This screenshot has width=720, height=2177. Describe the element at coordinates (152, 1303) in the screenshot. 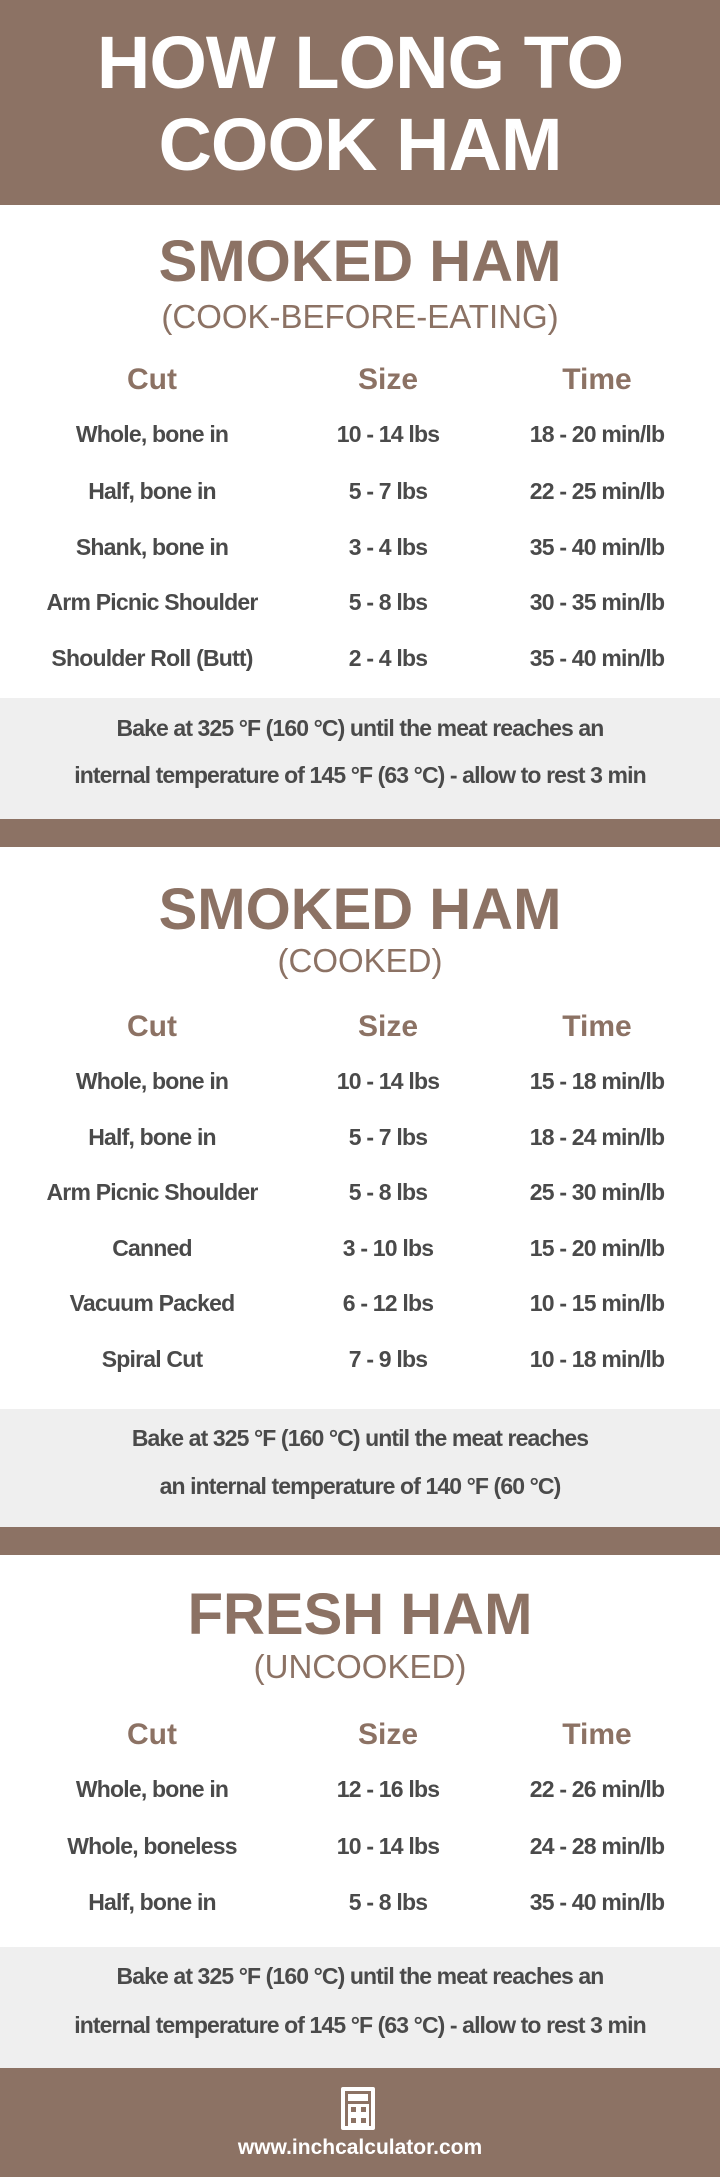

I see `cell-cut: Vacuum Packed` at that location.